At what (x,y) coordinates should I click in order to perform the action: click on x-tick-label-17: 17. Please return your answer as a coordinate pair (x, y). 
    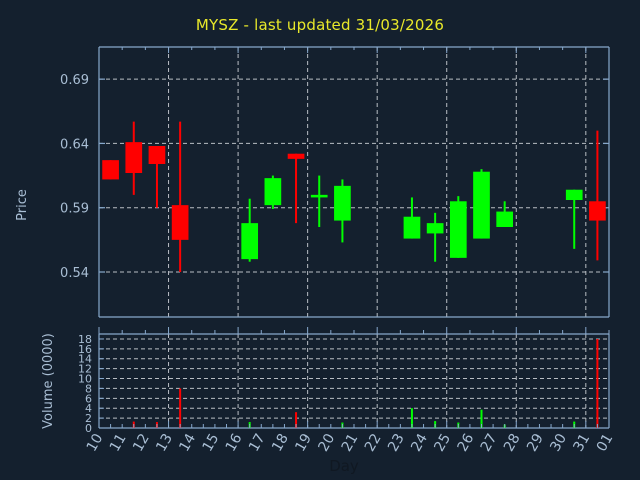
    Looking at the image, I should click on (257, 442).